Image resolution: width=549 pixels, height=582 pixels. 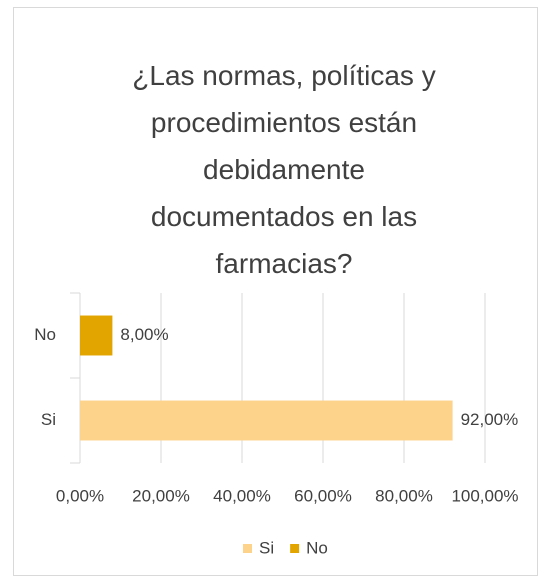 I want to click on legend-label: Si, so click(x=266, y=547).